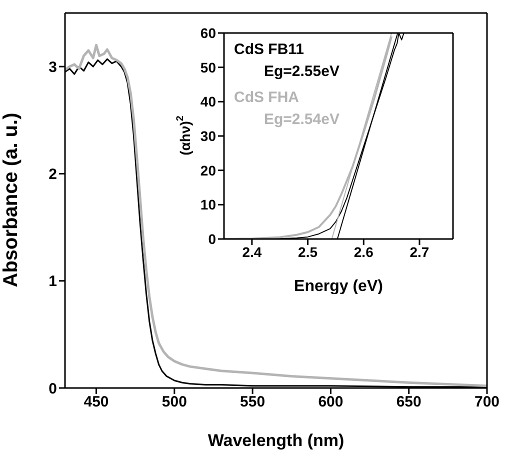 The image size is (505, 450). I want to click on x-tick-label: 2.6, so click(364, 252).